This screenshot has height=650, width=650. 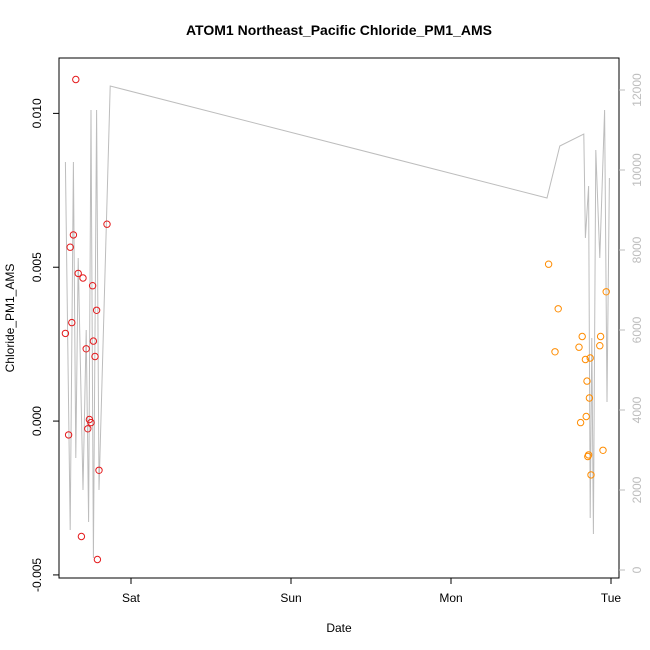 What do you see at coordinates (37, 267) in the screenshot?
I see `y-tick-label-2: 0.005` at bounding box center [37, 267].